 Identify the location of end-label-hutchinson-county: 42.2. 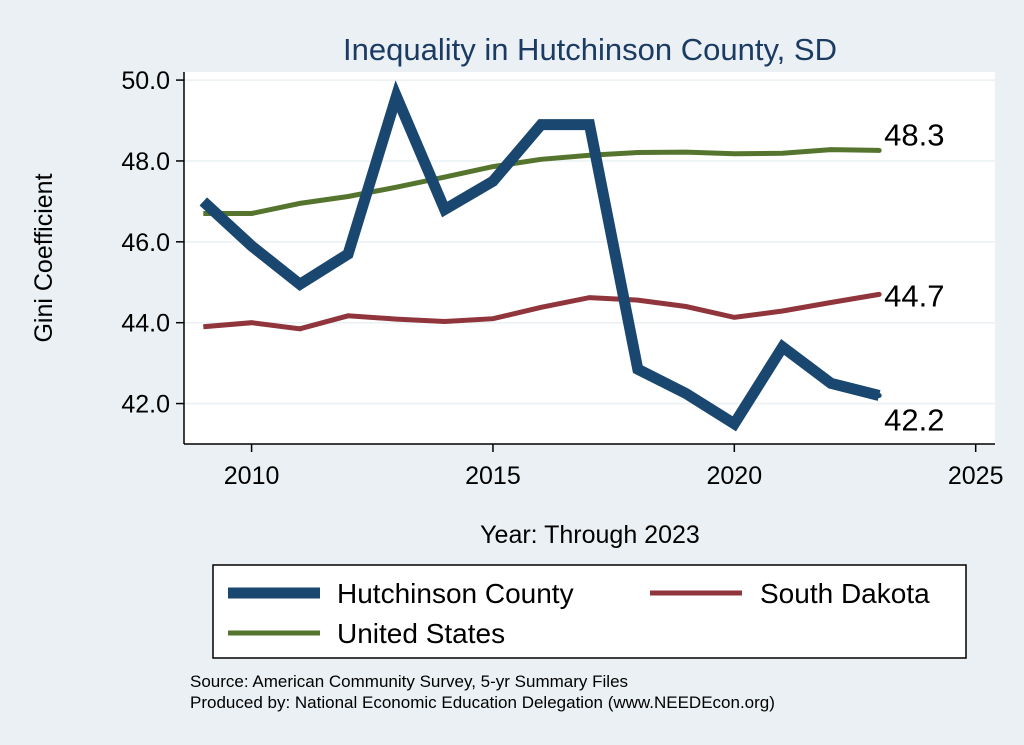
(914, 419).